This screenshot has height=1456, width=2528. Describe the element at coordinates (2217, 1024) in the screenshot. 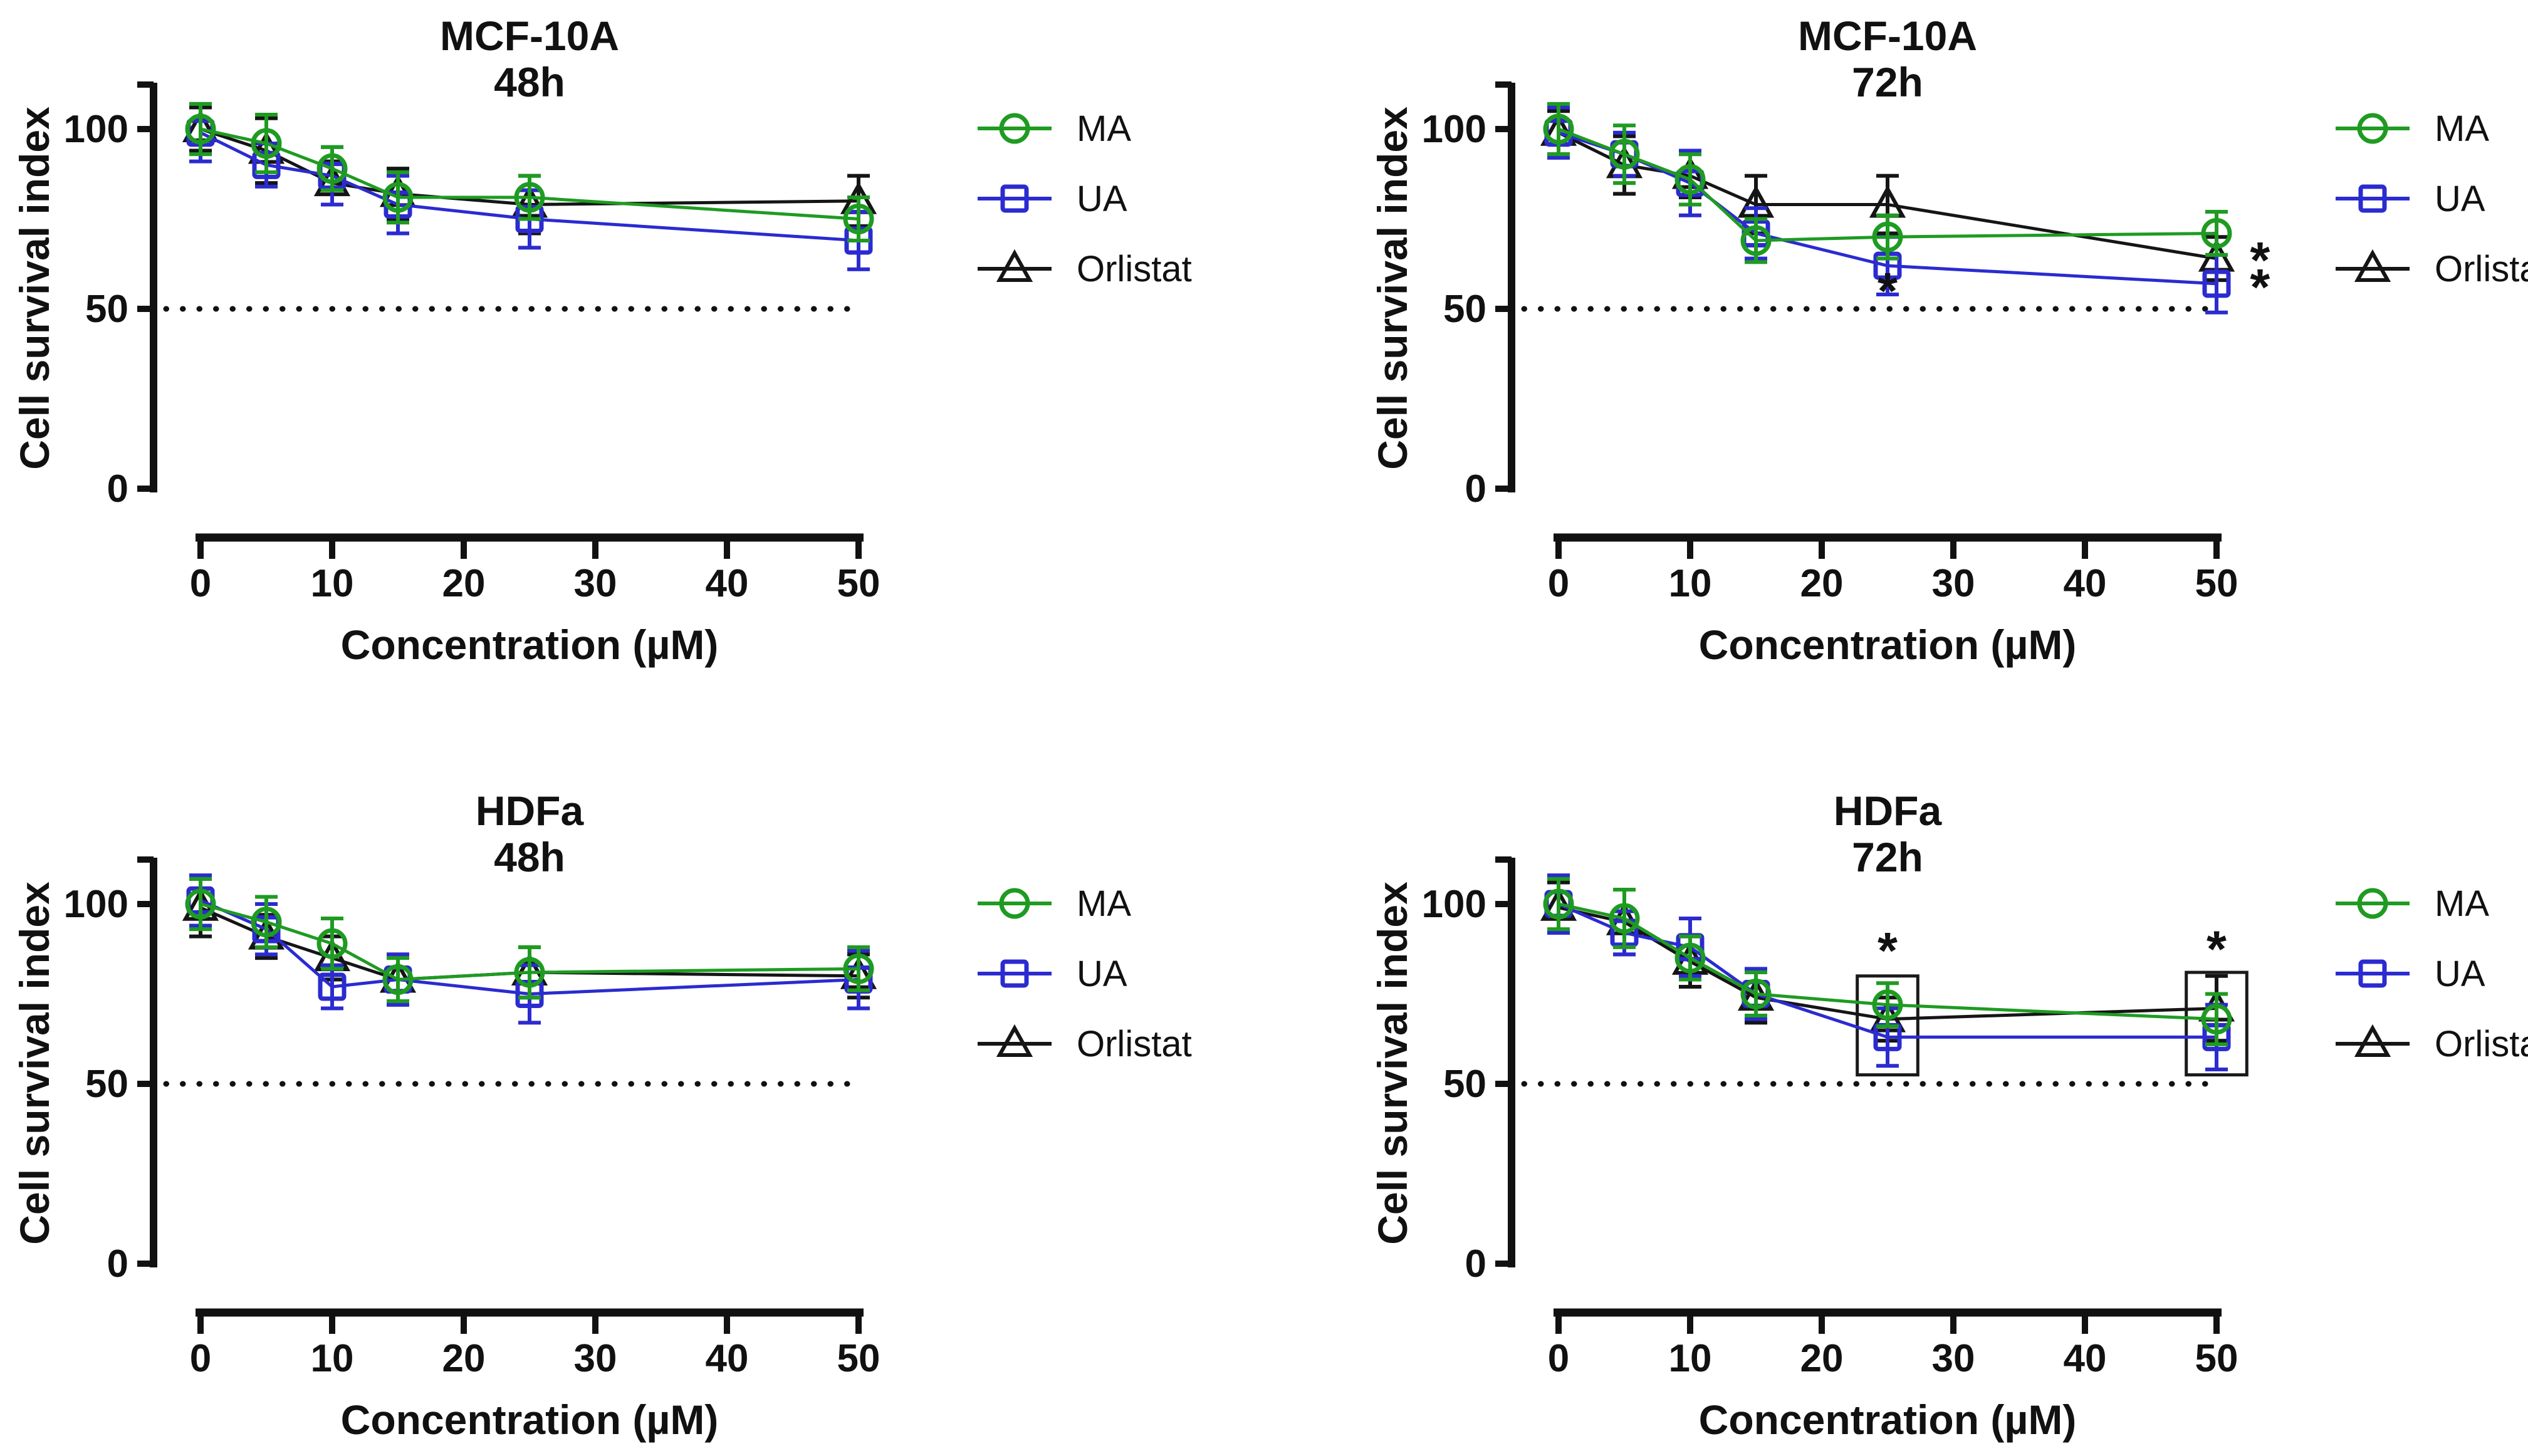

I see `significance-box` at that location.